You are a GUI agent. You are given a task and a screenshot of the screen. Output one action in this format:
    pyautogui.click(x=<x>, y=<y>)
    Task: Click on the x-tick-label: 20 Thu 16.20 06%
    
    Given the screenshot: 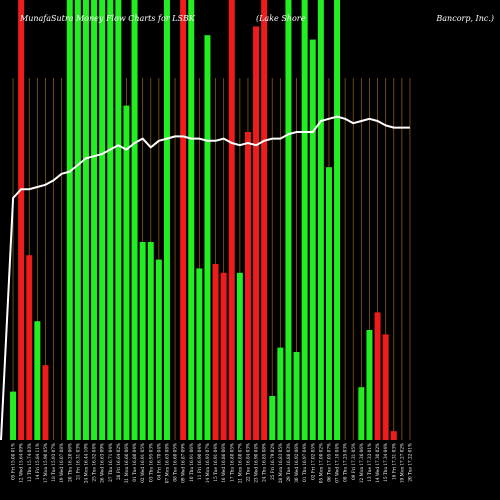 What is the action you would take?
    pyautogui.click(x=69, y=462)
    